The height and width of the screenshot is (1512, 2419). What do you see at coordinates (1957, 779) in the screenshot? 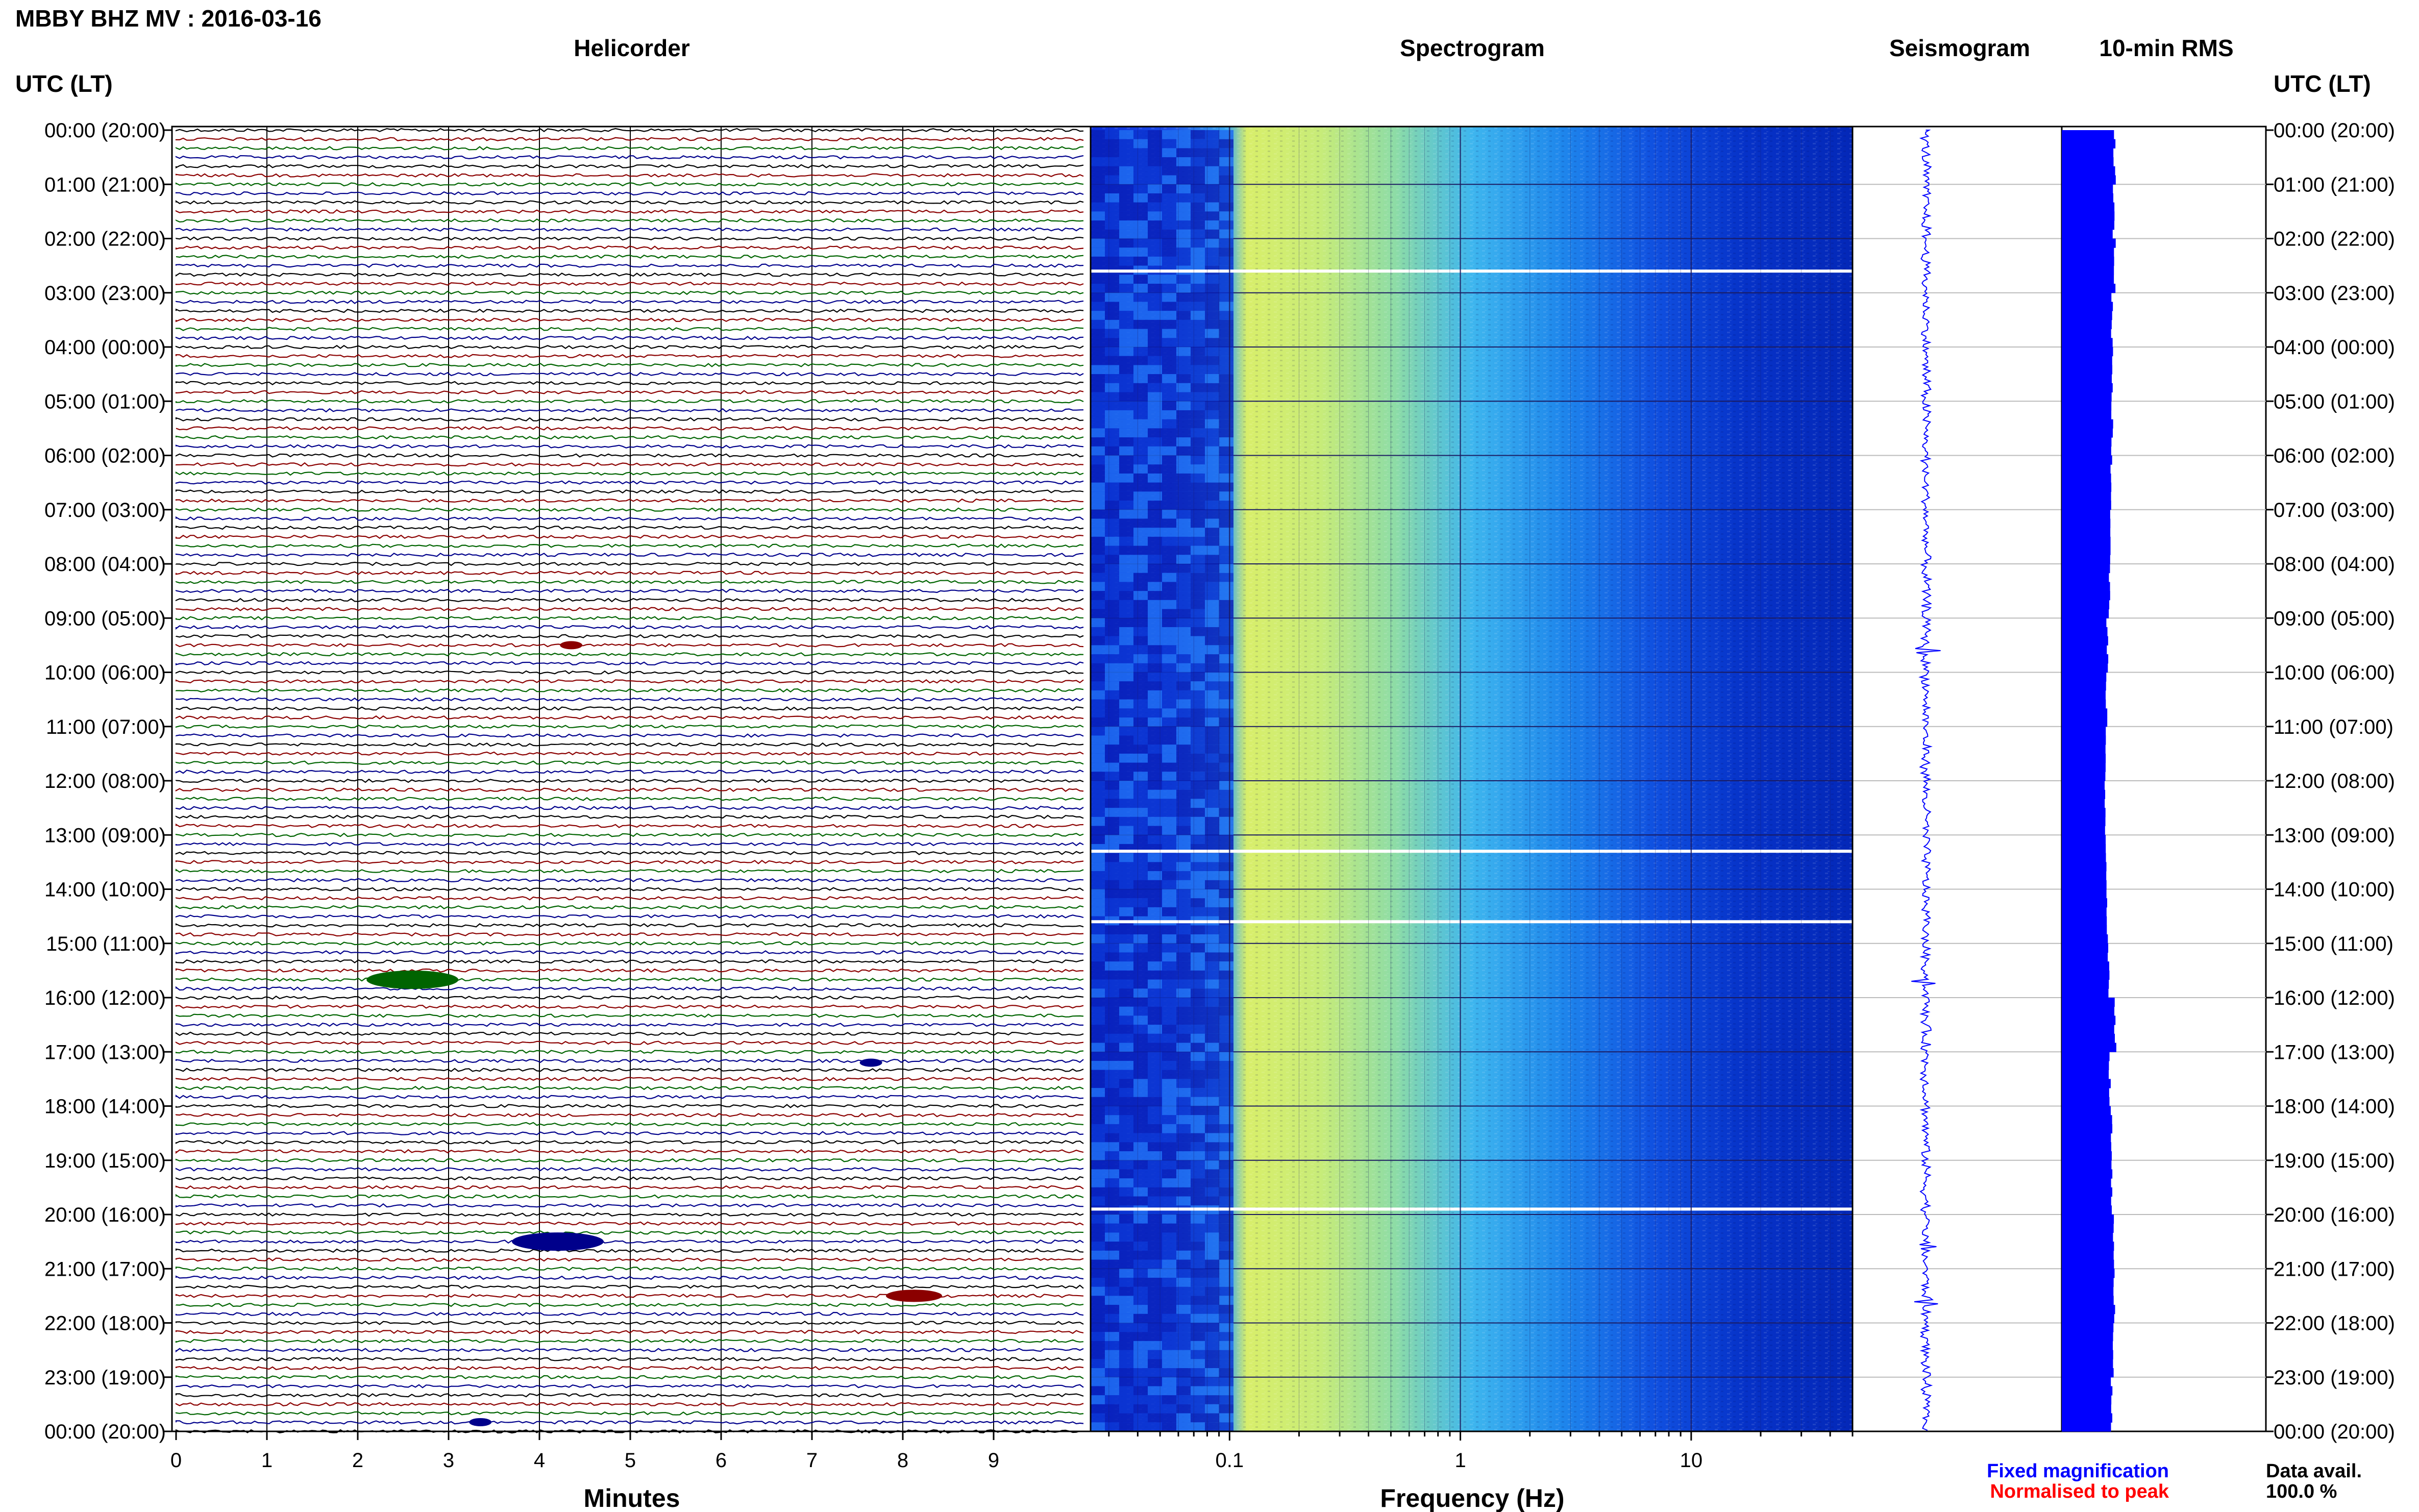
I see `seismogram-panel` at bounding box center [1957, 779].